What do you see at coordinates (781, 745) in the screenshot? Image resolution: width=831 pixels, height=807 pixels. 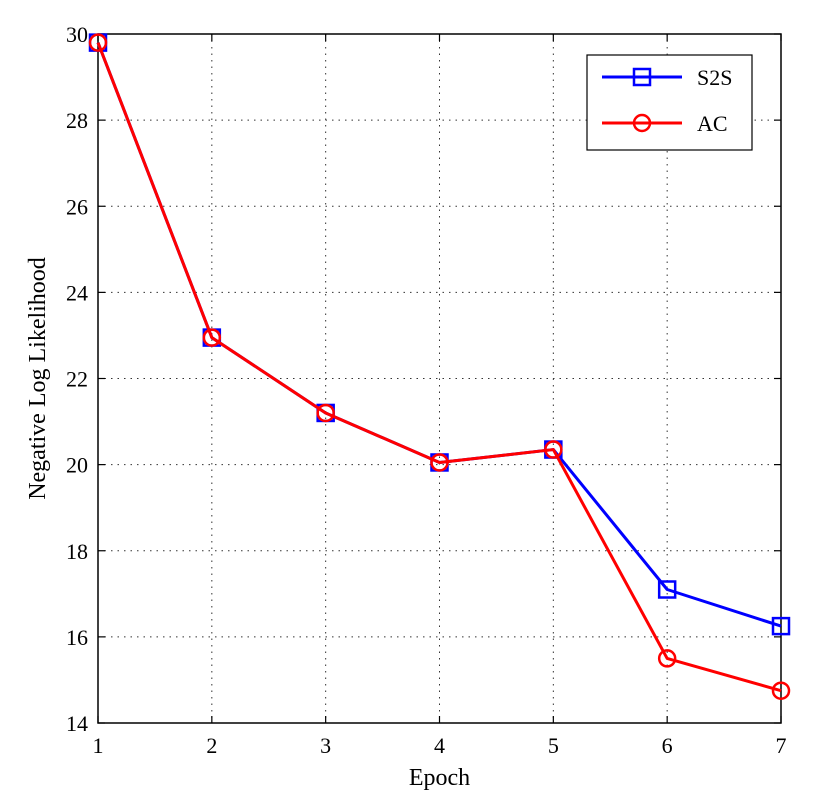 I see `x-tick-label: 7` at bounding box center [781, 745].